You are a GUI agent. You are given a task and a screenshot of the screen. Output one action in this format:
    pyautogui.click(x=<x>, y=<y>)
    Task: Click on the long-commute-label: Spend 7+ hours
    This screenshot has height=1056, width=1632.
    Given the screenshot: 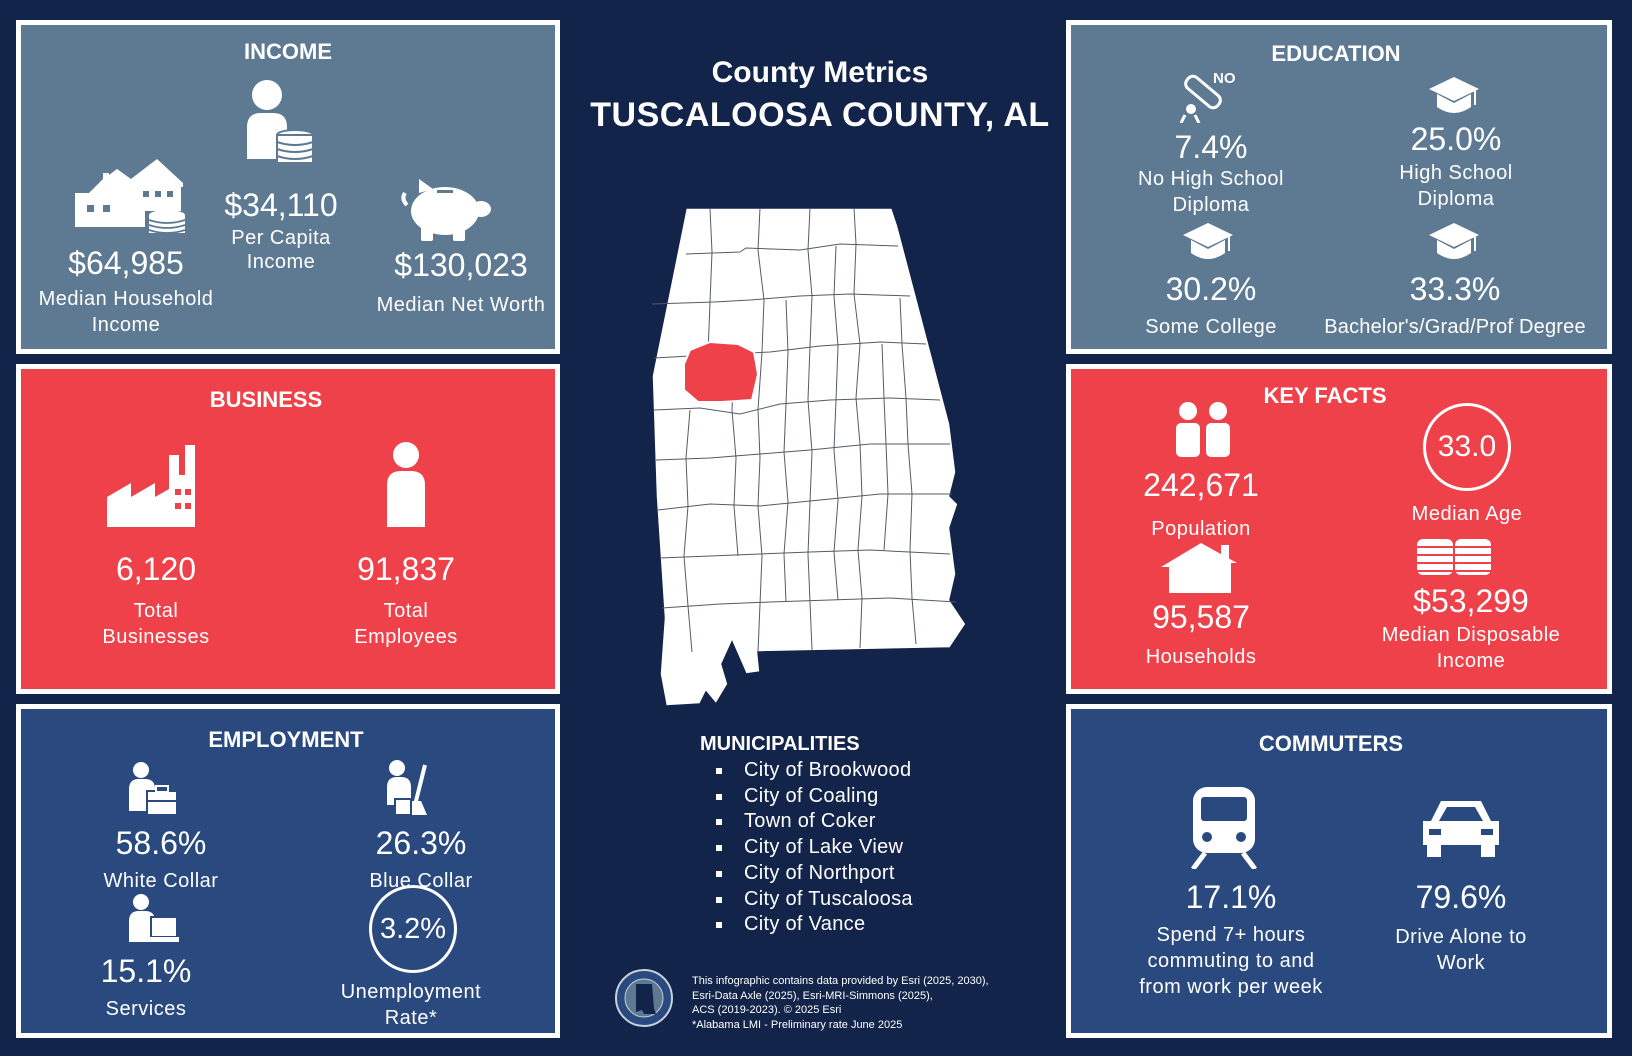 What is the action you would take?
    pyautogui.click(x=1231, y=935)
    